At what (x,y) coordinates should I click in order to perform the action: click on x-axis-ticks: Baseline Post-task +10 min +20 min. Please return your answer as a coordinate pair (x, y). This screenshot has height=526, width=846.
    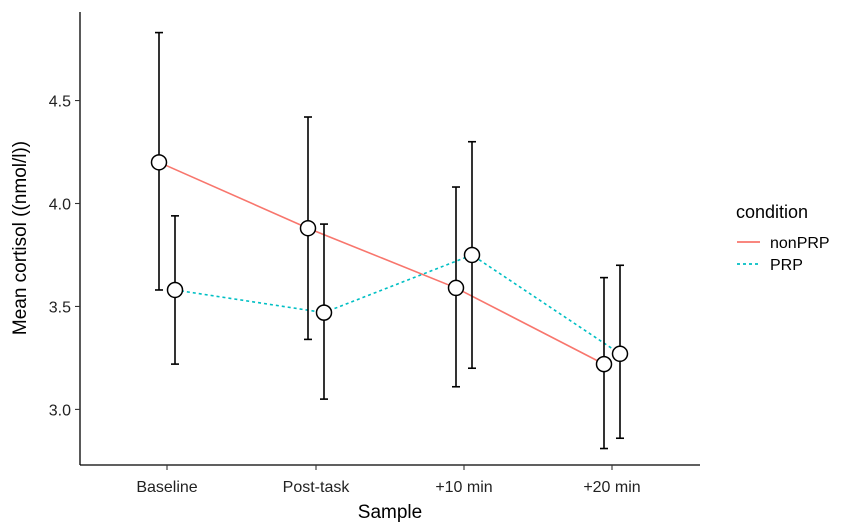
    Looking at the image, I should click on (388, 480).